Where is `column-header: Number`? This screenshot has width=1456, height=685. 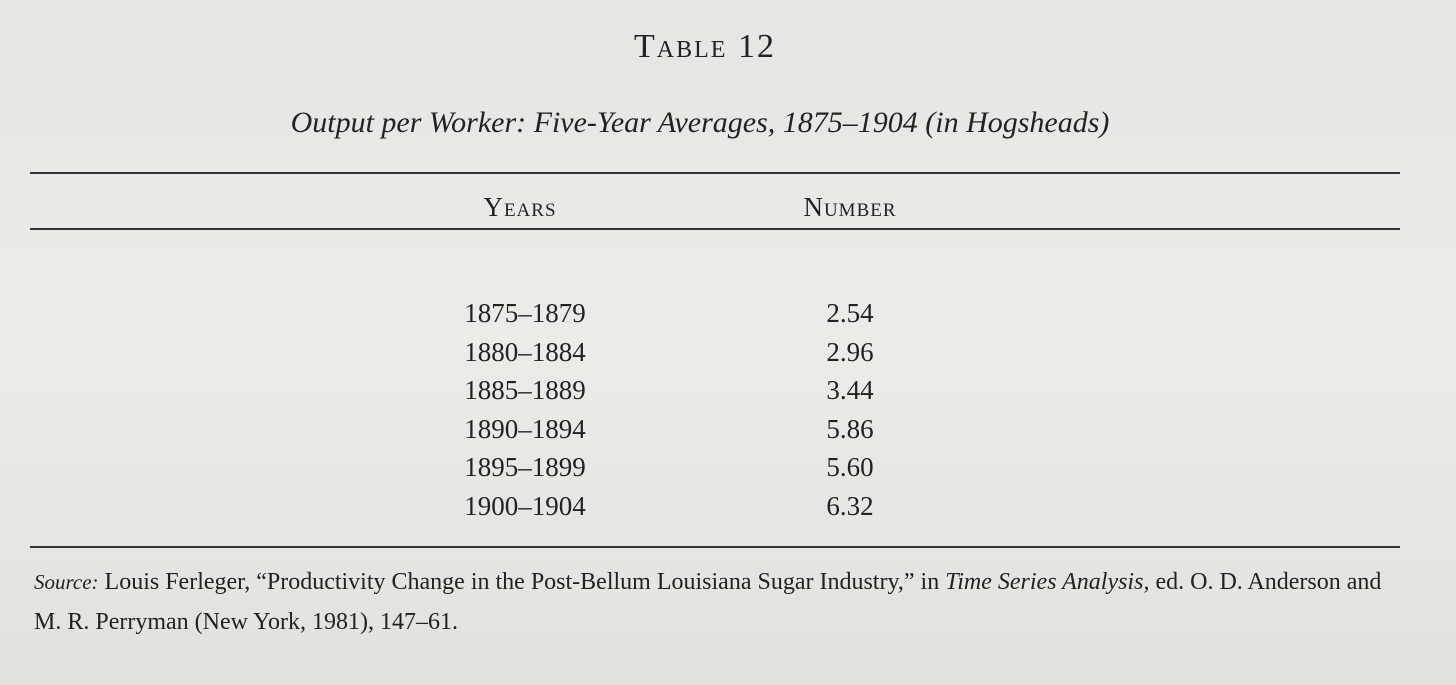
column-header: Number is located at coordinates (850, 207).